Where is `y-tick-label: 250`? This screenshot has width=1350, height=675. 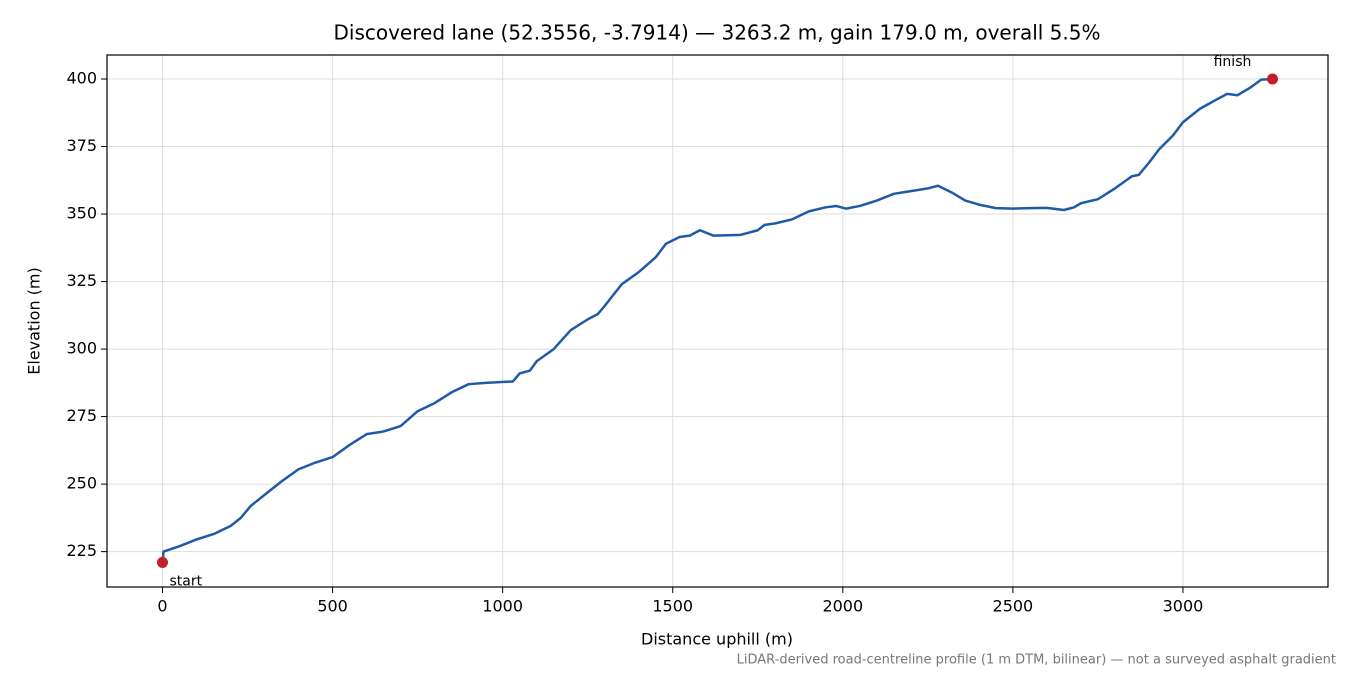 y-tick-label: 250 is located at coordinates (81, 483).